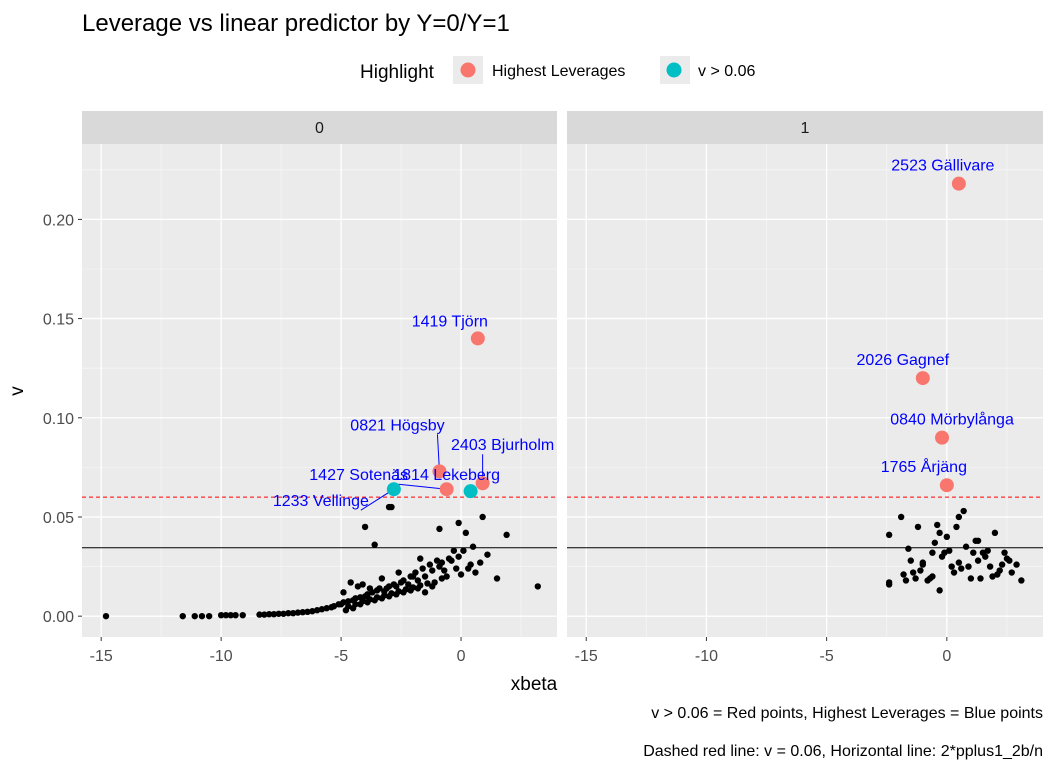 Image resolution: width=1053 pixels, height=771 pixels. Describe the element at coordinates (321, 501) in the screenshot. I see `point-label: 1233 Vellinge` at that location.